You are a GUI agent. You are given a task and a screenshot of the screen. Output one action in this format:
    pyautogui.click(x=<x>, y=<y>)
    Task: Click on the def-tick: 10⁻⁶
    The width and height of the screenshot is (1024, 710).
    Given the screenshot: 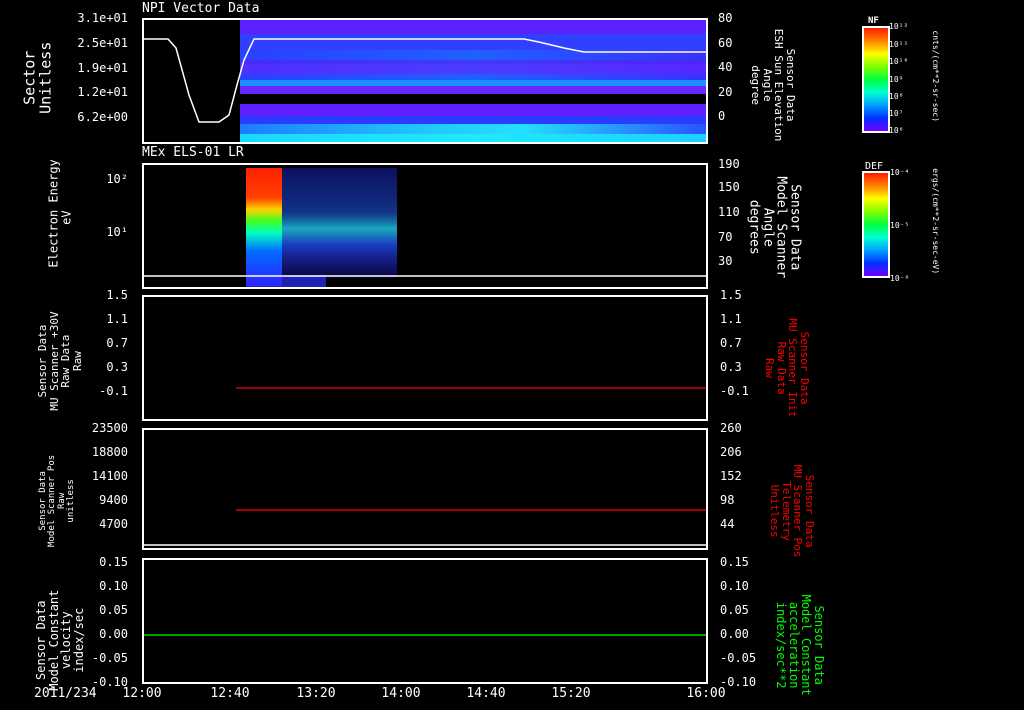 What is the action you would take?
    pyautogui.click(x=900, y=278)
    